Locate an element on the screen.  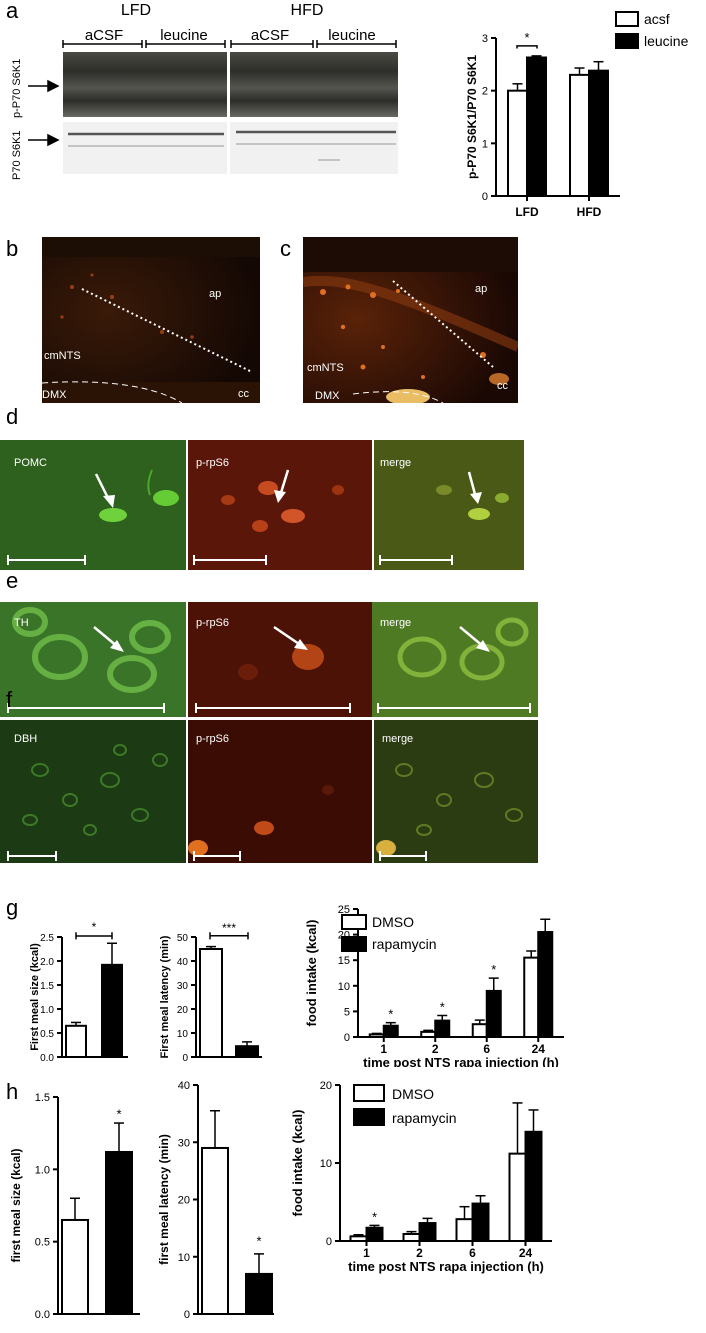
blot-sub-acsf-2: aCSF is located at coordinates (270, 35).